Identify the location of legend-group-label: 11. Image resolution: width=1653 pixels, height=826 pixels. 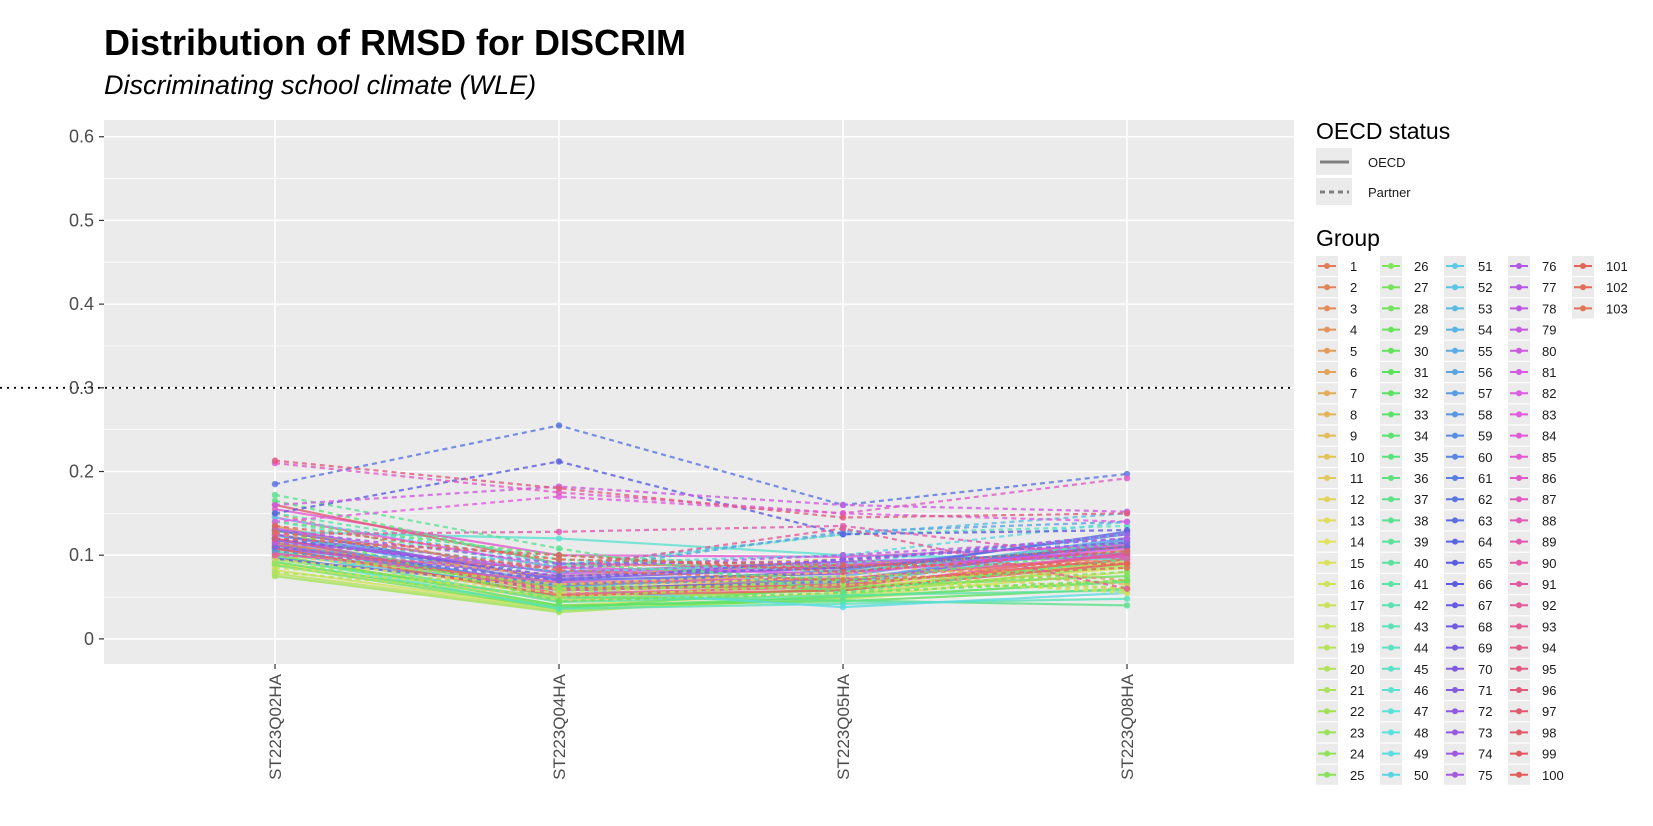
(1357, 478).